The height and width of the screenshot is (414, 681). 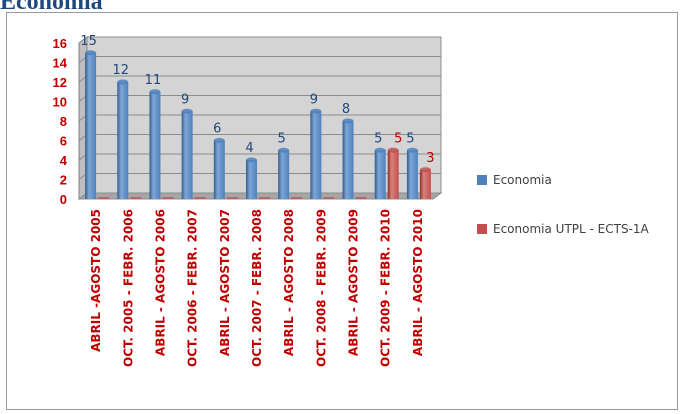 I want to click on x-tick-label: OCT. 2008 - FEBR. 2009, so click(x=321, y=288).